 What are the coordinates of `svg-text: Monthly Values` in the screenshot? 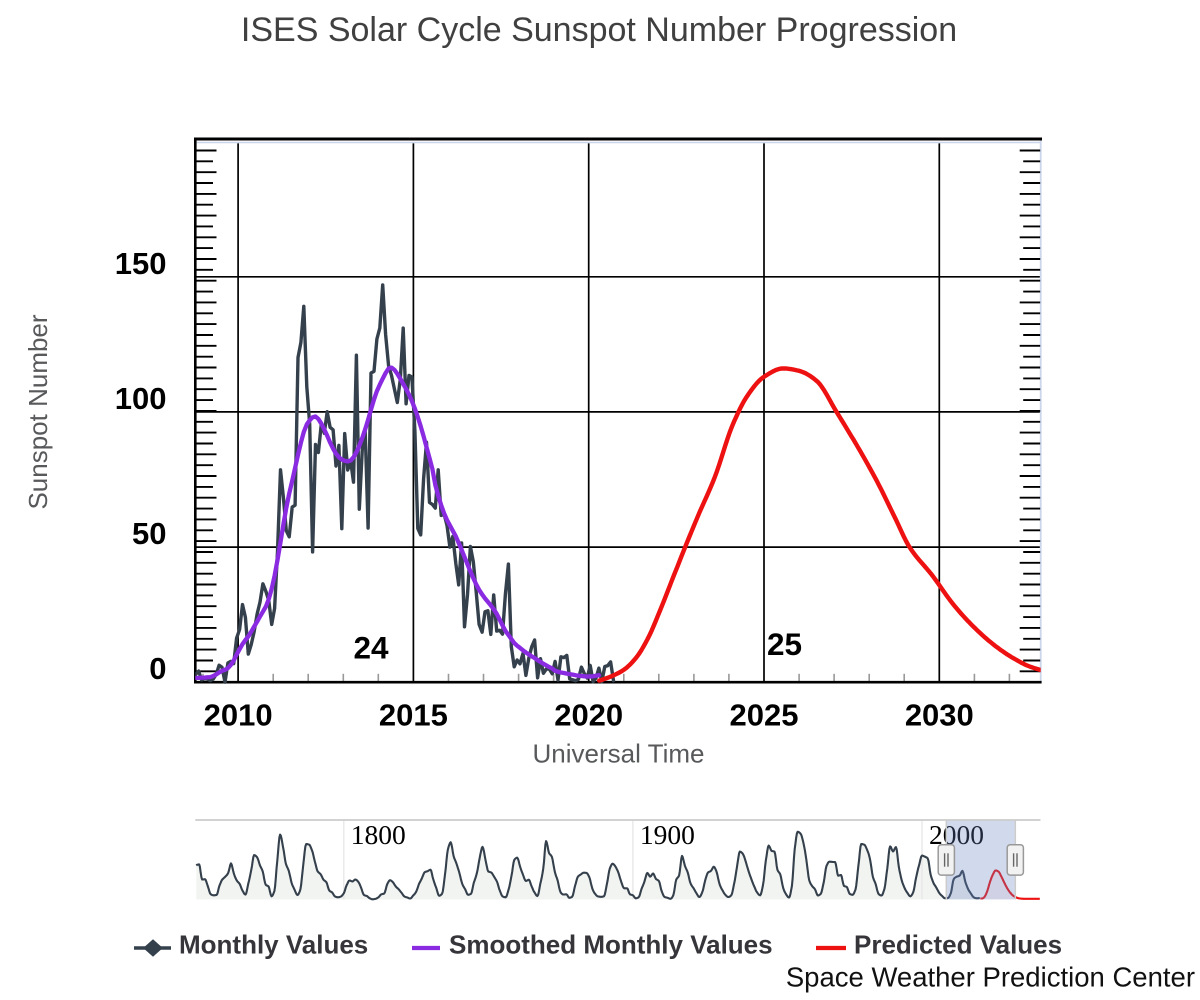 It's located at (273, 945).